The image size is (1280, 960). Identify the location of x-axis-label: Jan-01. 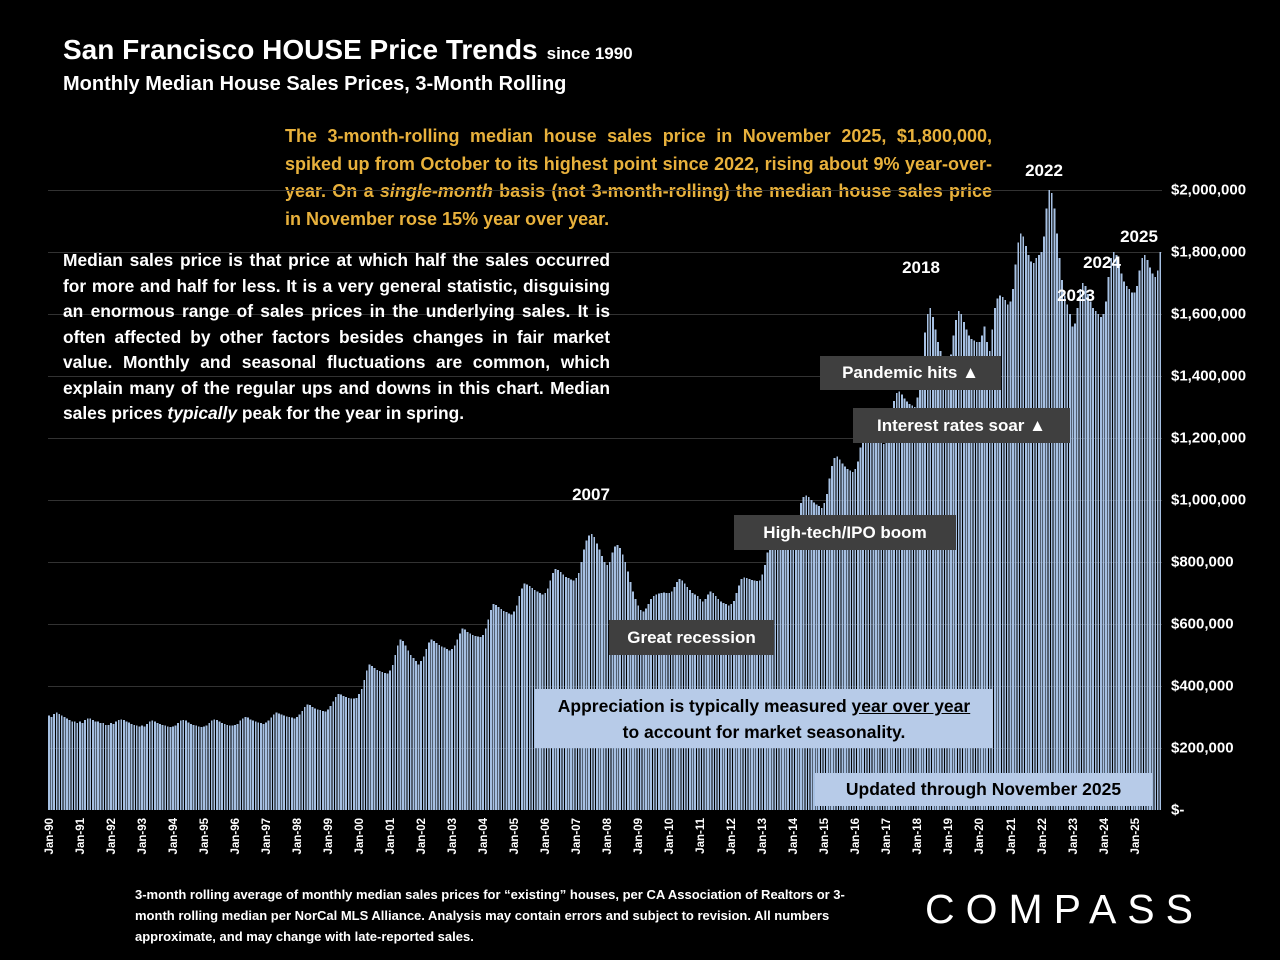
(391, 836).